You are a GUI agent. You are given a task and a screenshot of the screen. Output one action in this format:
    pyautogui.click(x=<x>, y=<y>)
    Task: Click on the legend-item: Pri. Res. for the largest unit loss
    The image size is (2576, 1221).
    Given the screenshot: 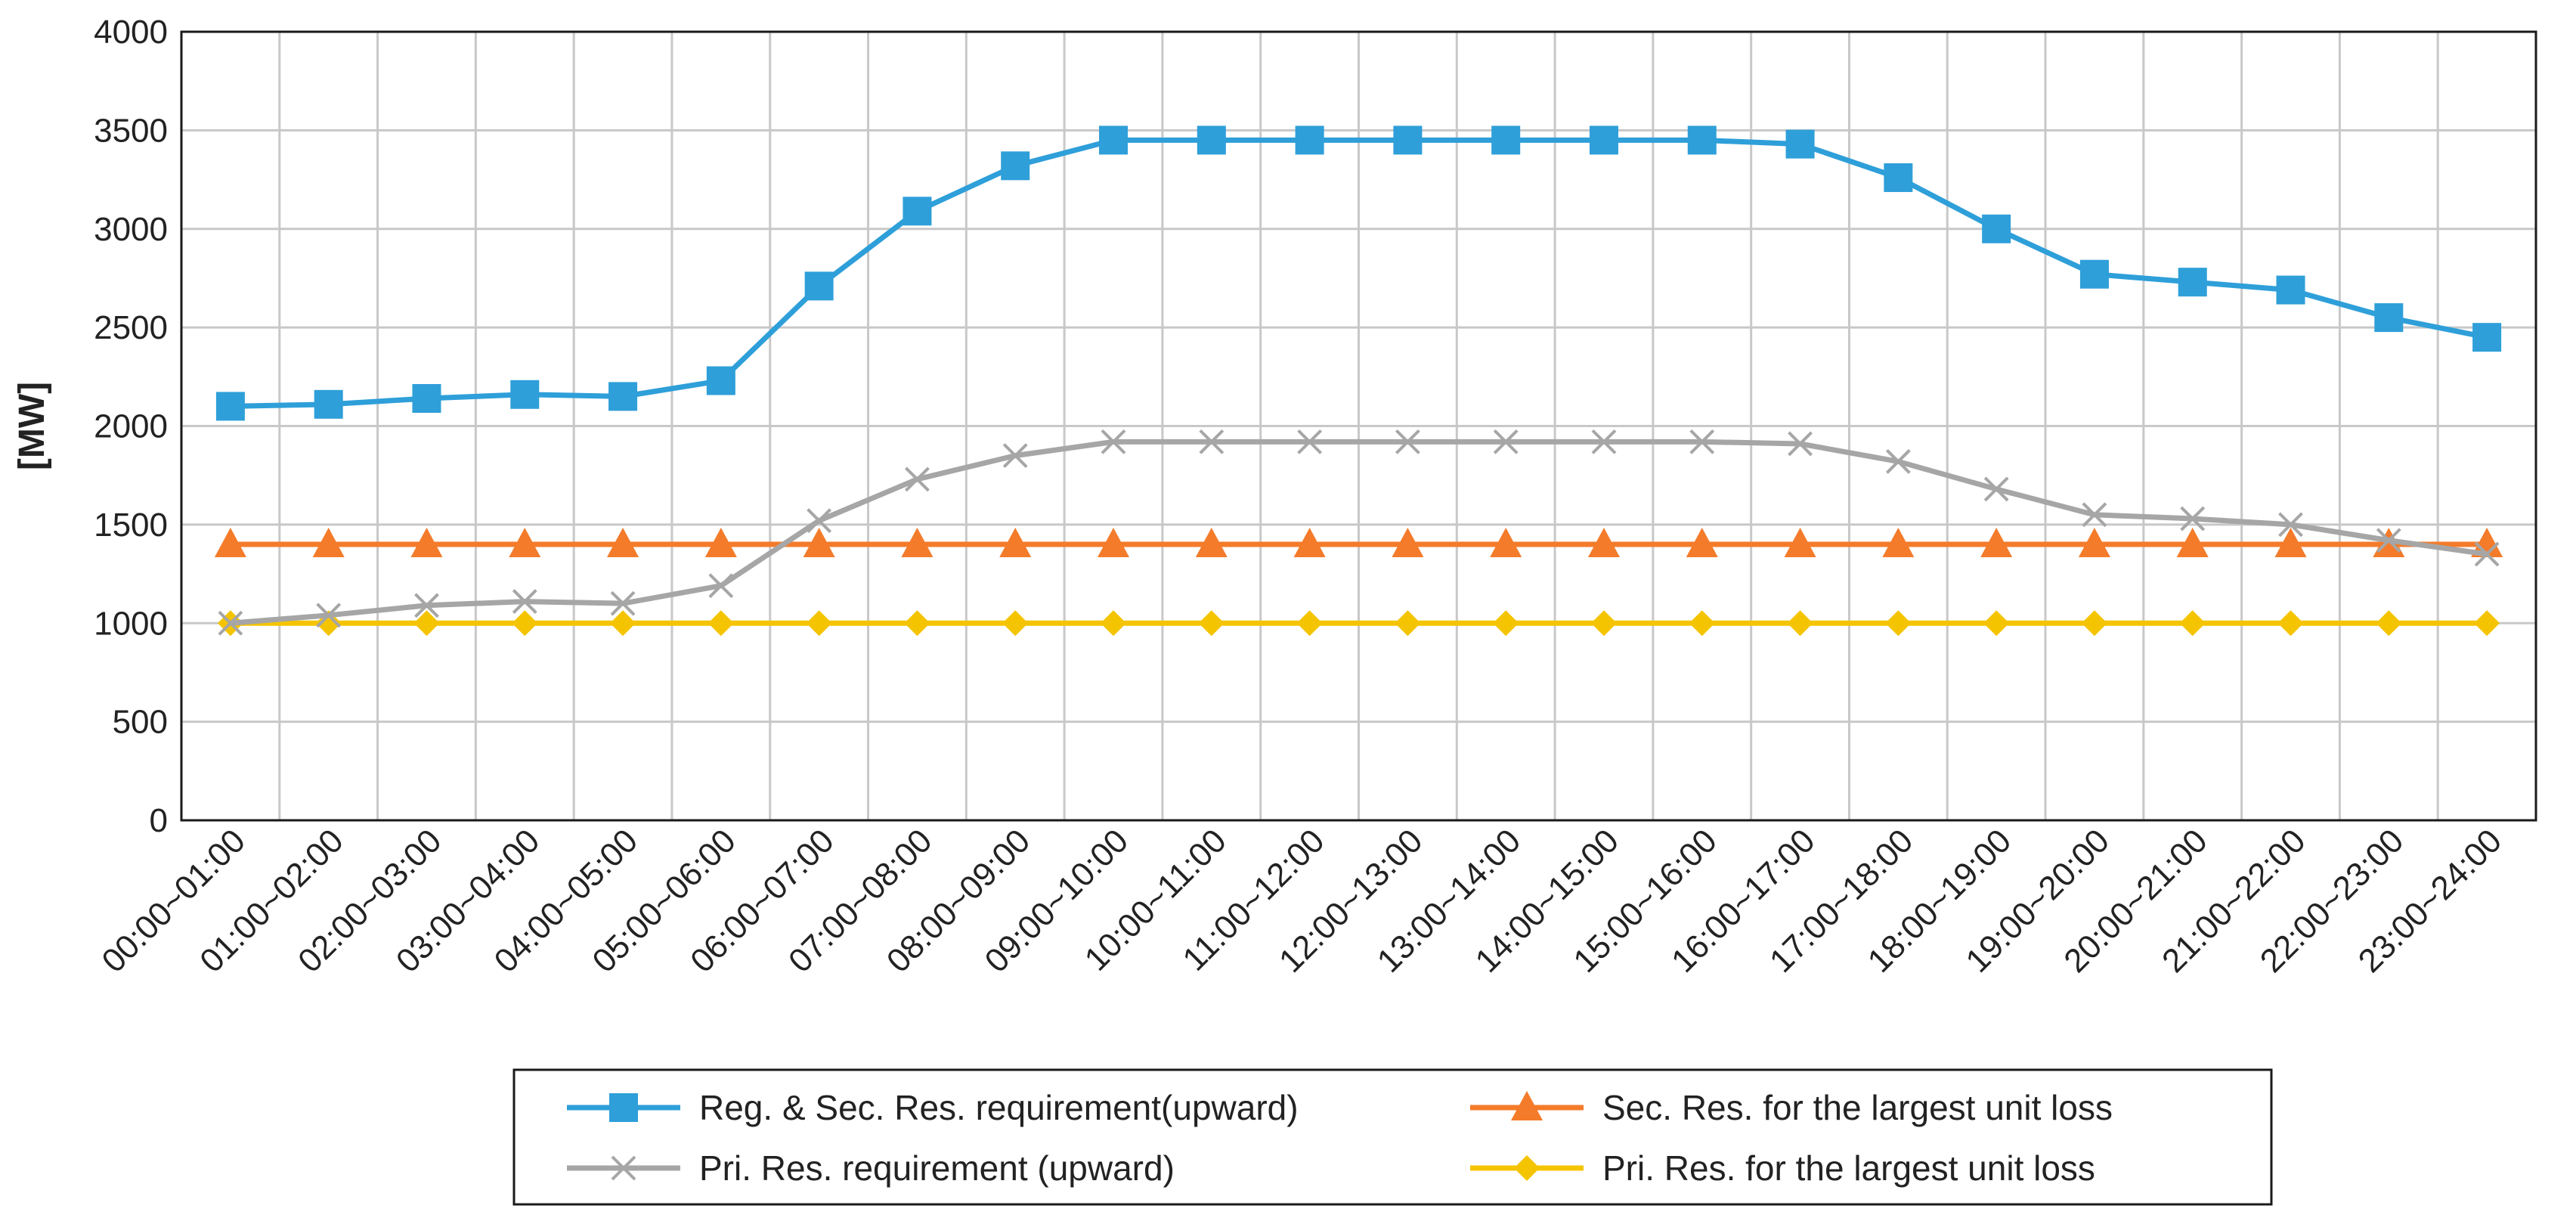 What is the action you would take?
    pyautogui.click(x=1783, y=1168)
    